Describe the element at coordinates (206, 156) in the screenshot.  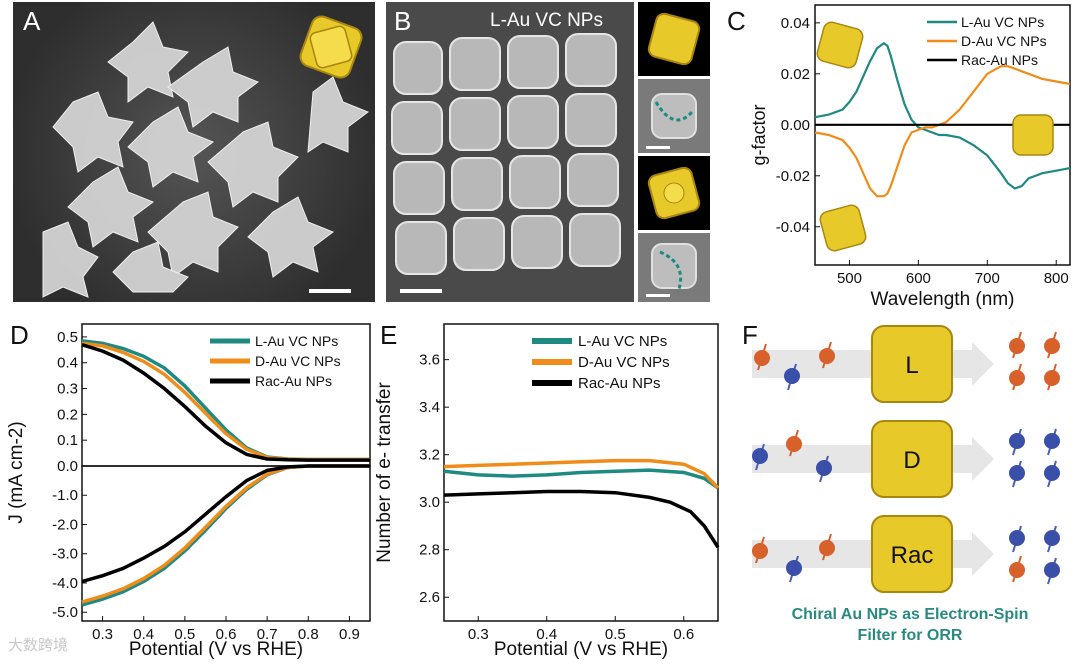
I see `nanoparticle-cluster-image` at that location.